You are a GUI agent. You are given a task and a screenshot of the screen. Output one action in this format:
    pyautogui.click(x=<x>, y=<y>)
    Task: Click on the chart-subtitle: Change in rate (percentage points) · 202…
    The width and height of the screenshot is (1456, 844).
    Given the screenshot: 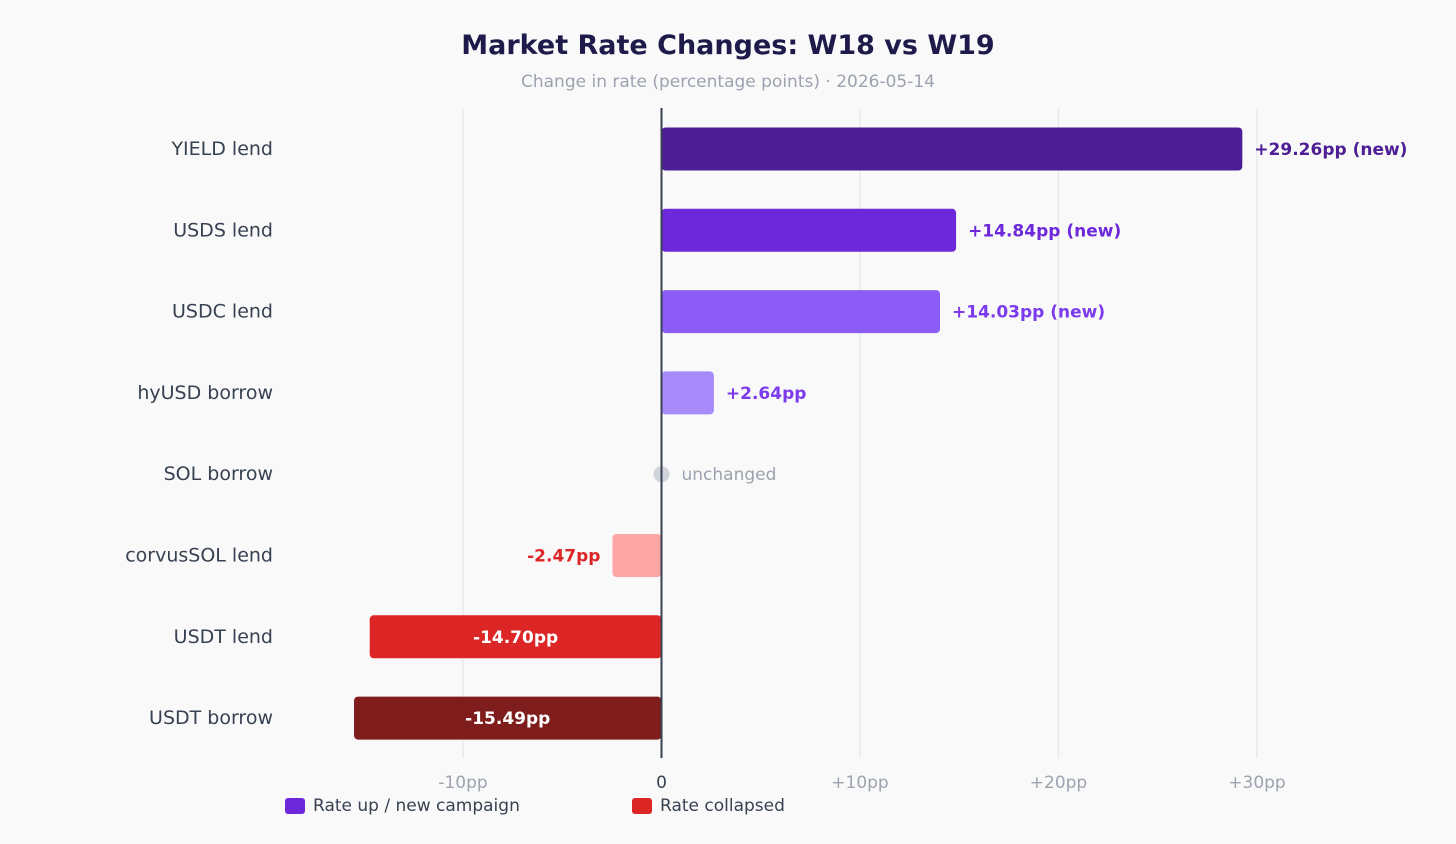 What is the action you would take?
    pyautogui.click(x=728, y=82)
    